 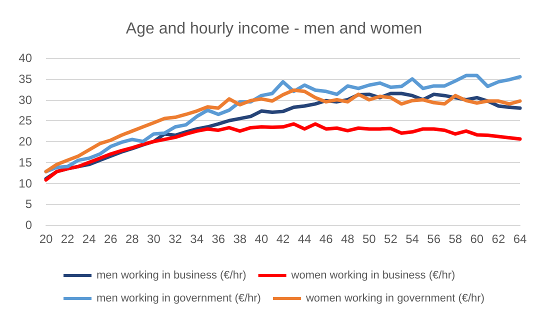 What do you see at coordinates (25, 141) in the screenshot?
I see `y-tick-label: 20` at bounding box center [25, 141].